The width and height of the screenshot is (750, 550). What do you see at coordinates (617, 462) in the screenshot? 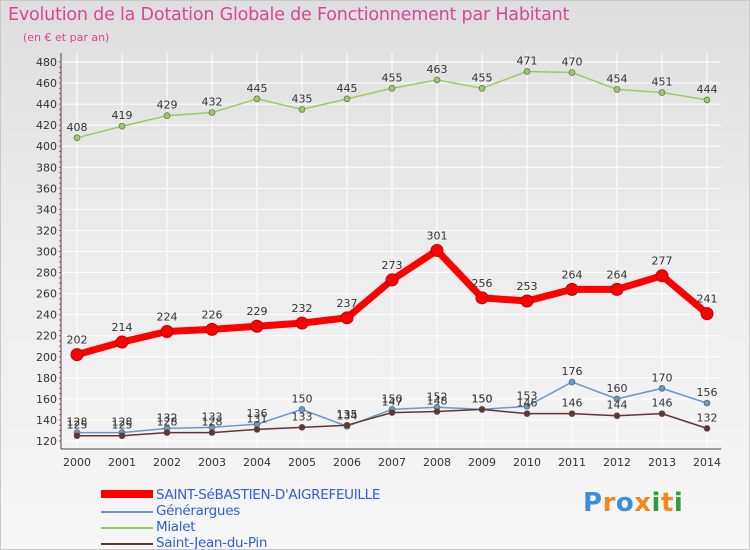
I see `x-tick-label: 2012` at bounding box center [617, 462].